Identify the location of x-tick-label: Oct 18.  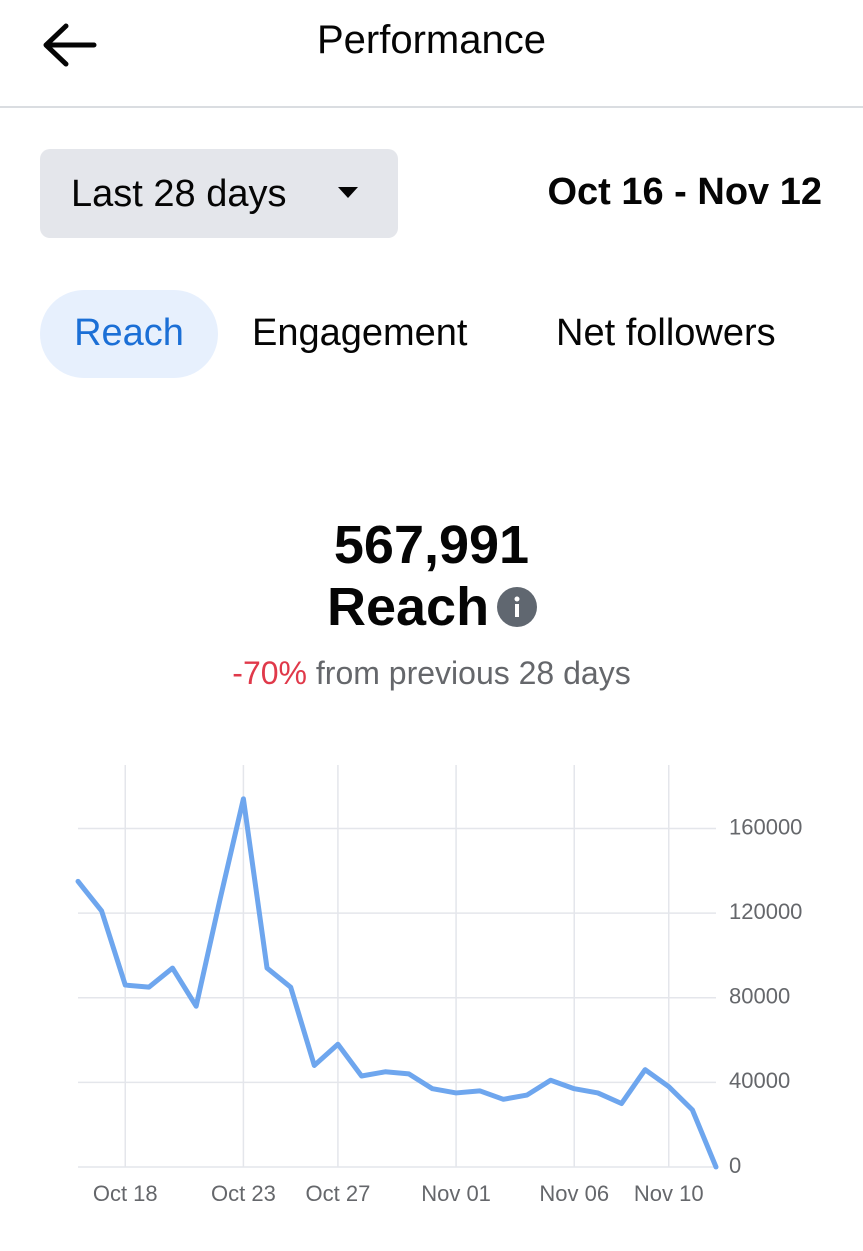
(125, 1193).